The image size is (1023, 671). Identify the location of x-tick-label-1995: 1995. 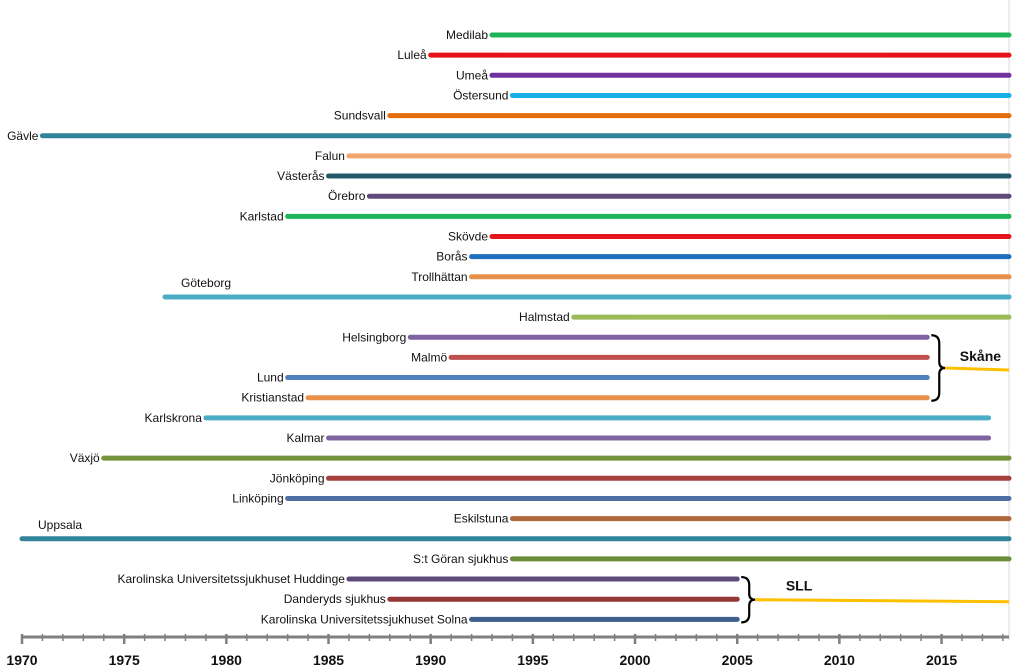
(532, 660).